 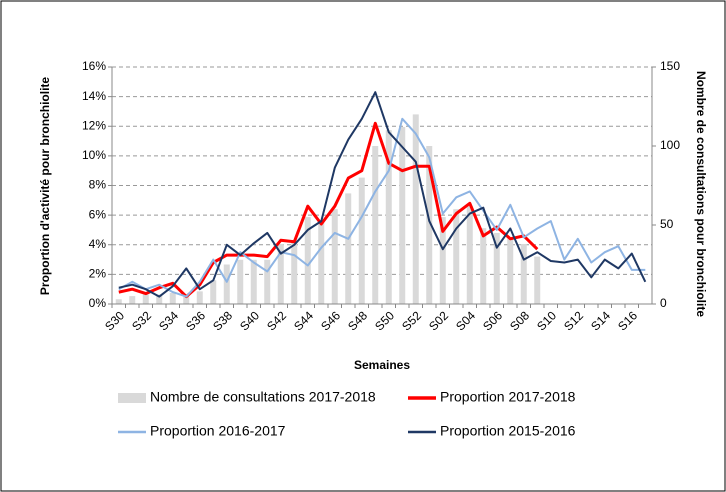 I want to click on y-tick-label: 16%, so click(x=94, y=66).